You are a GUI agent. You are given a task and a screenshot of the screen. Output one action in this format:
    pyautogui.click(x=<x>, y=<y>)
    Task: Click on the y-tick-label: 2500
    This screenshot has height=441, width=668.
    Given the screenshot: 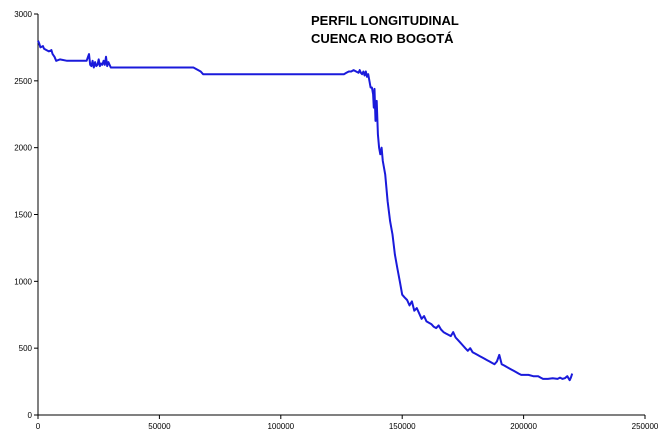 What is the action you would take?
    pyautogui.click(x=23, y=81)
    